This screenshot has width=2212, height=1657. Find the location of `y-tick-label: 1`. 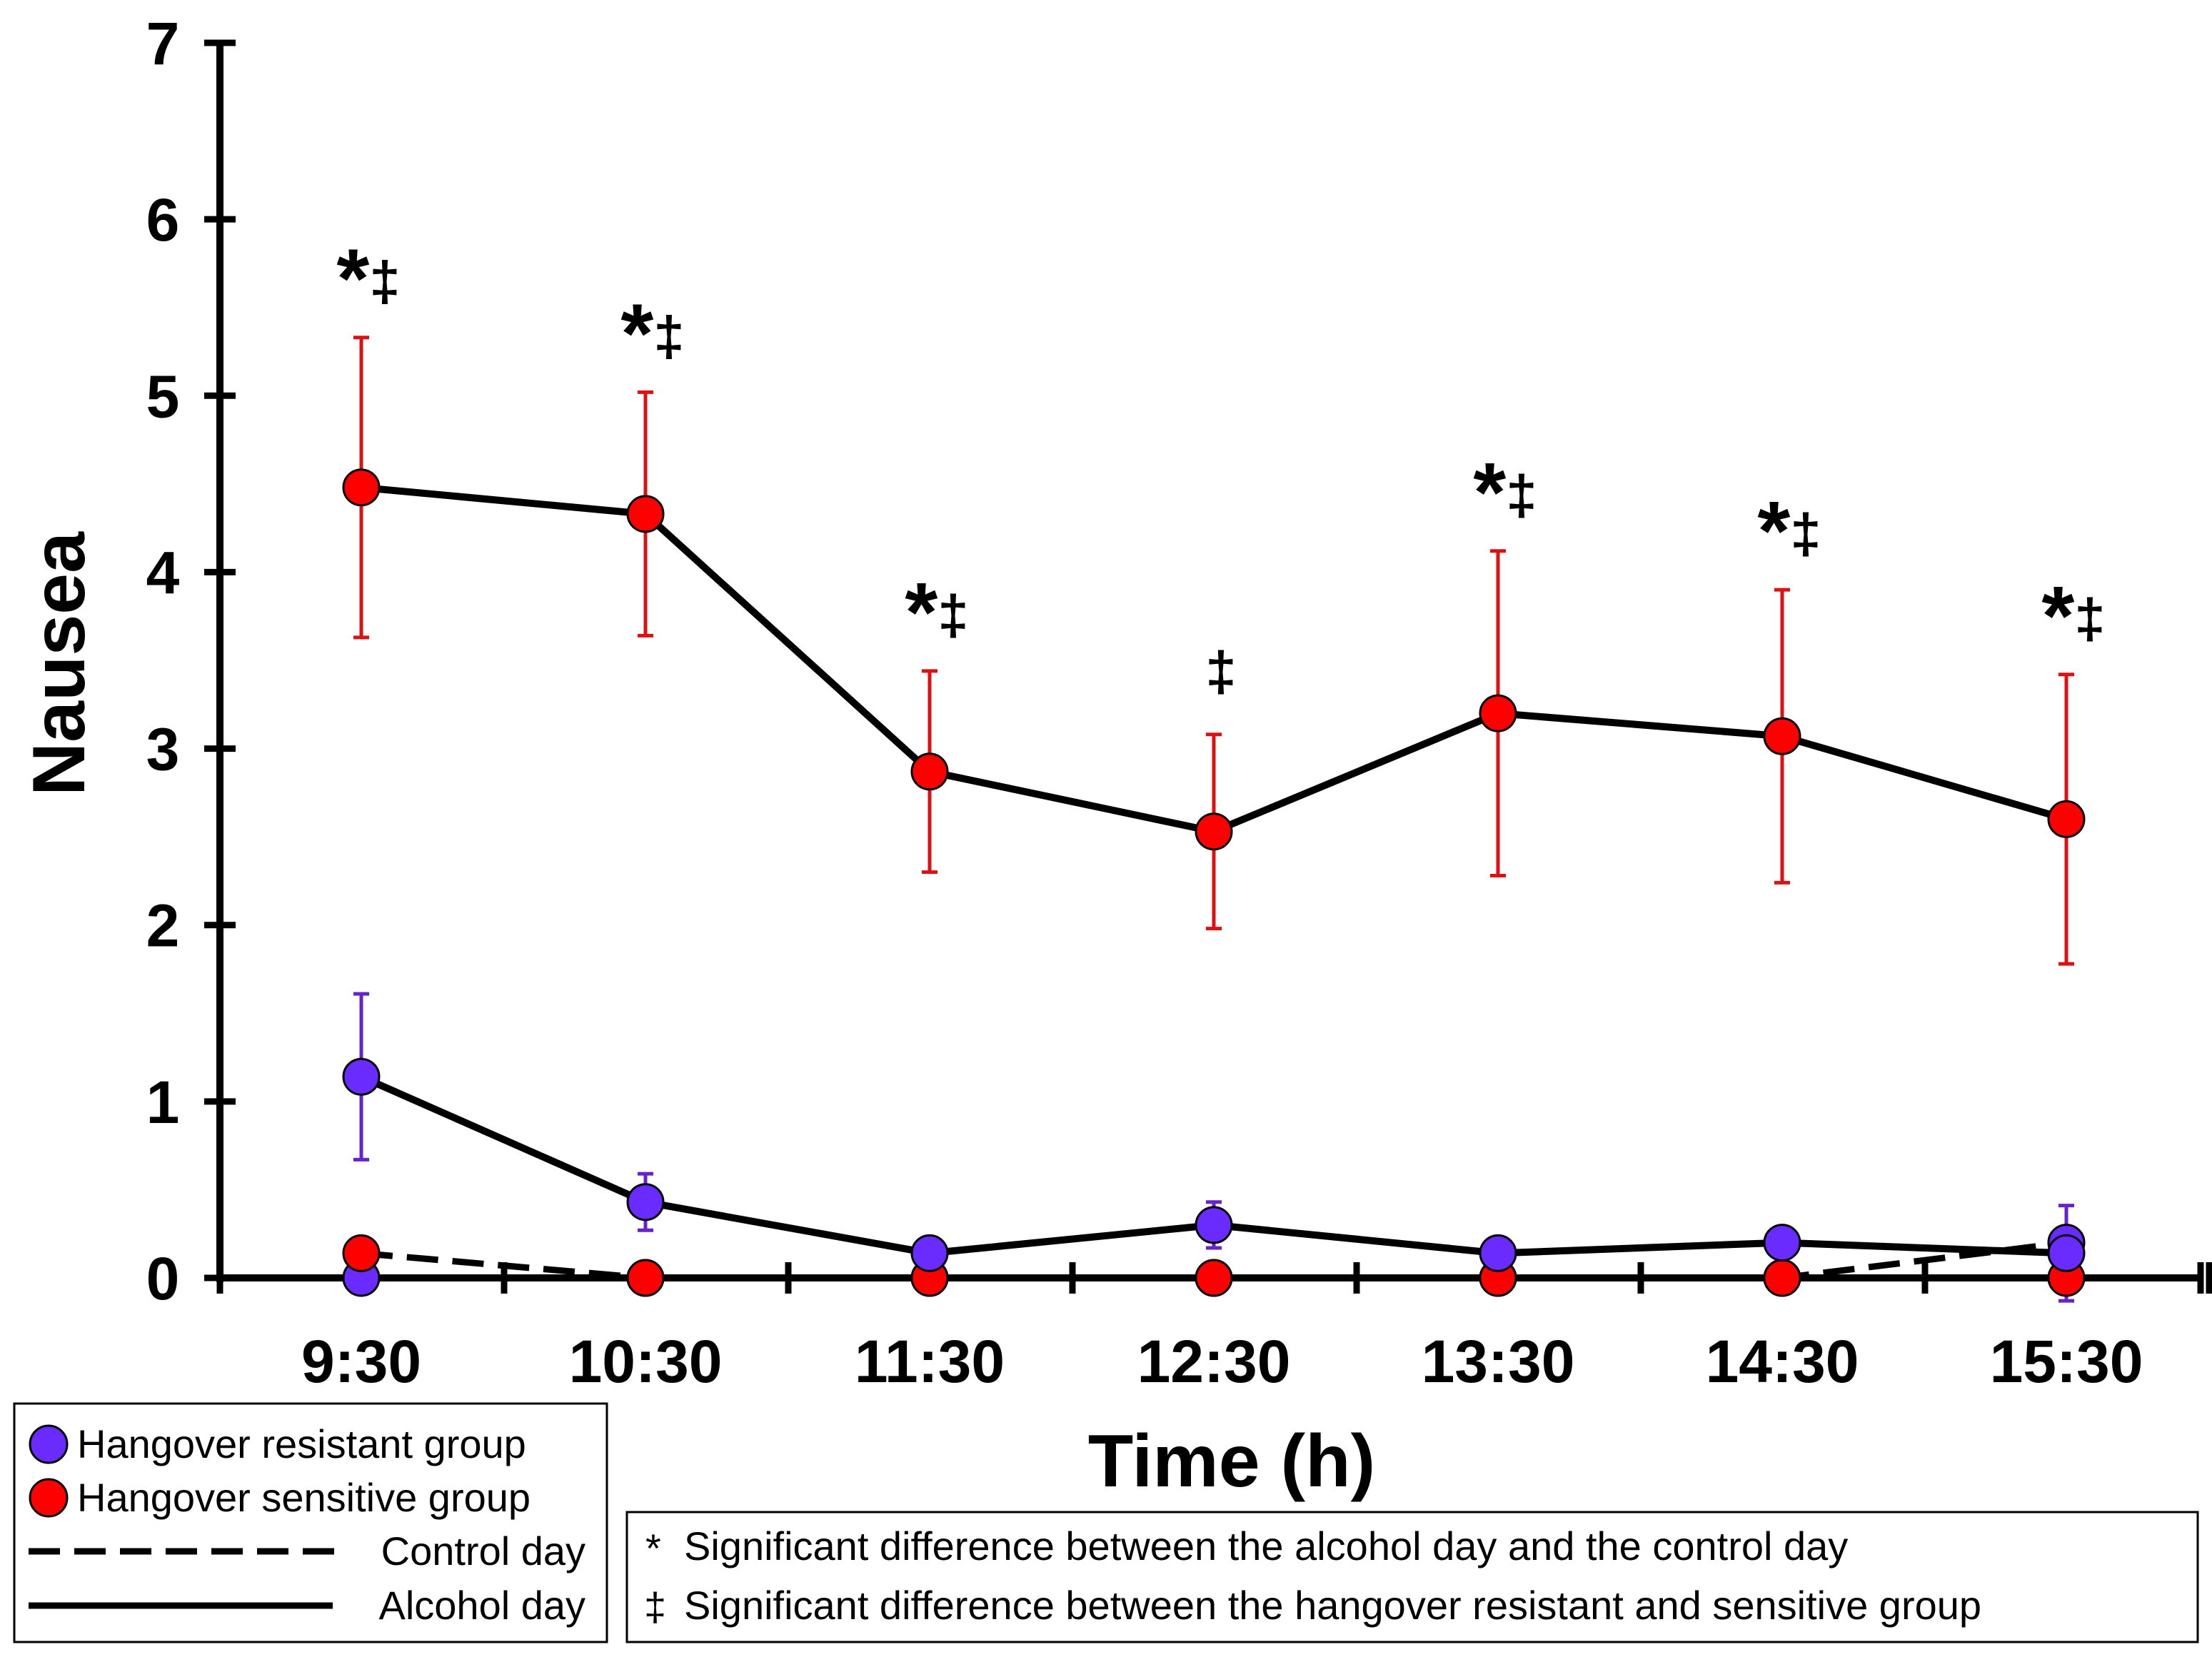

y-tick-label: 1 is located at coordinates (163, 1102).